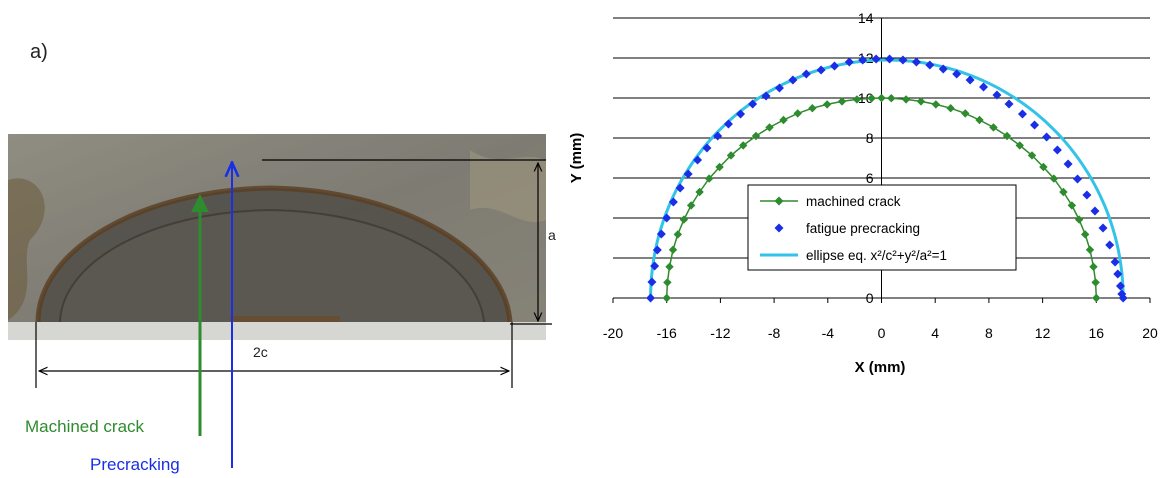  I want to click on x-tick-label: -12, so click(720, 333).